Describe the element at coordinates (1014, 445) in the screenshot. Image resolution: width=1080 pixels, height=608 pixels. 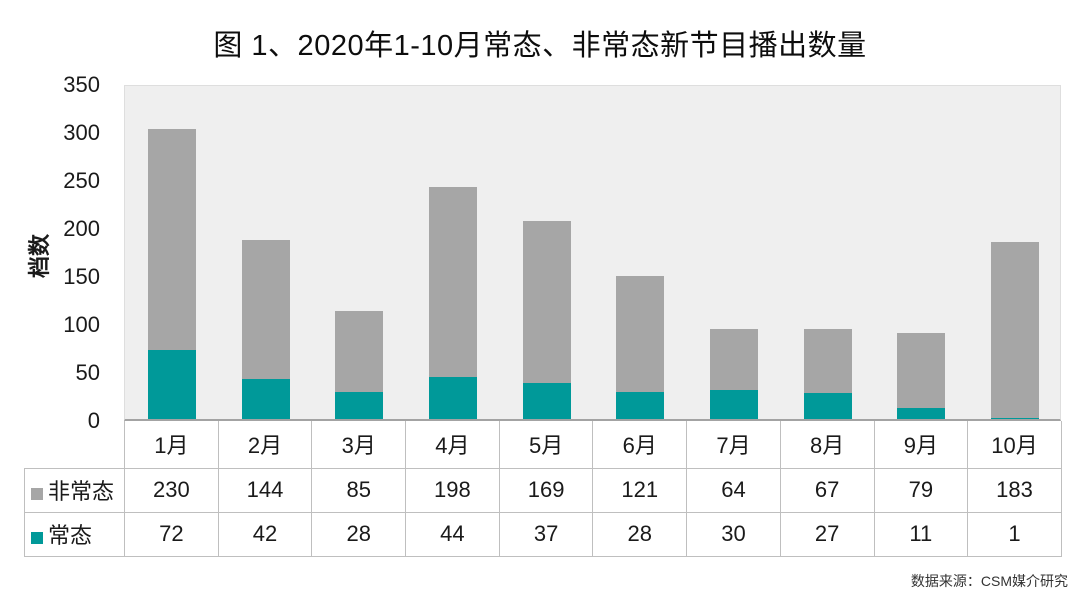
I see `month-header-cell: 10月` at that location.